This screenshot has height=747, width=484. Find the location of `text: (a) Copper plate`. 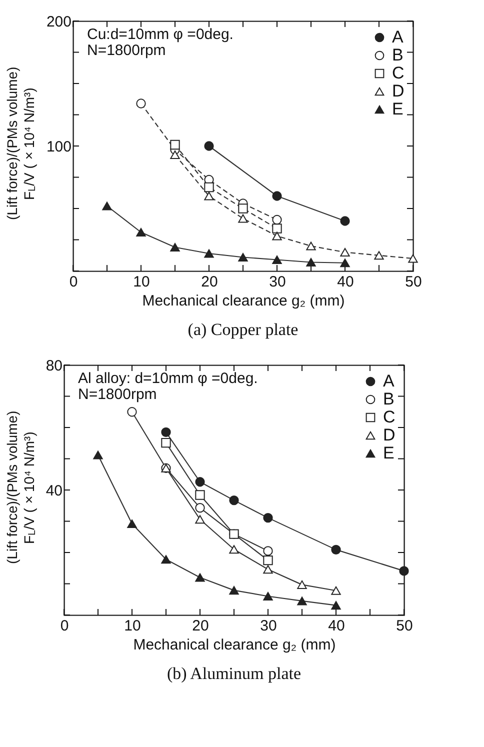

text: (a) Copper plate is located at coordinates (243, 329).